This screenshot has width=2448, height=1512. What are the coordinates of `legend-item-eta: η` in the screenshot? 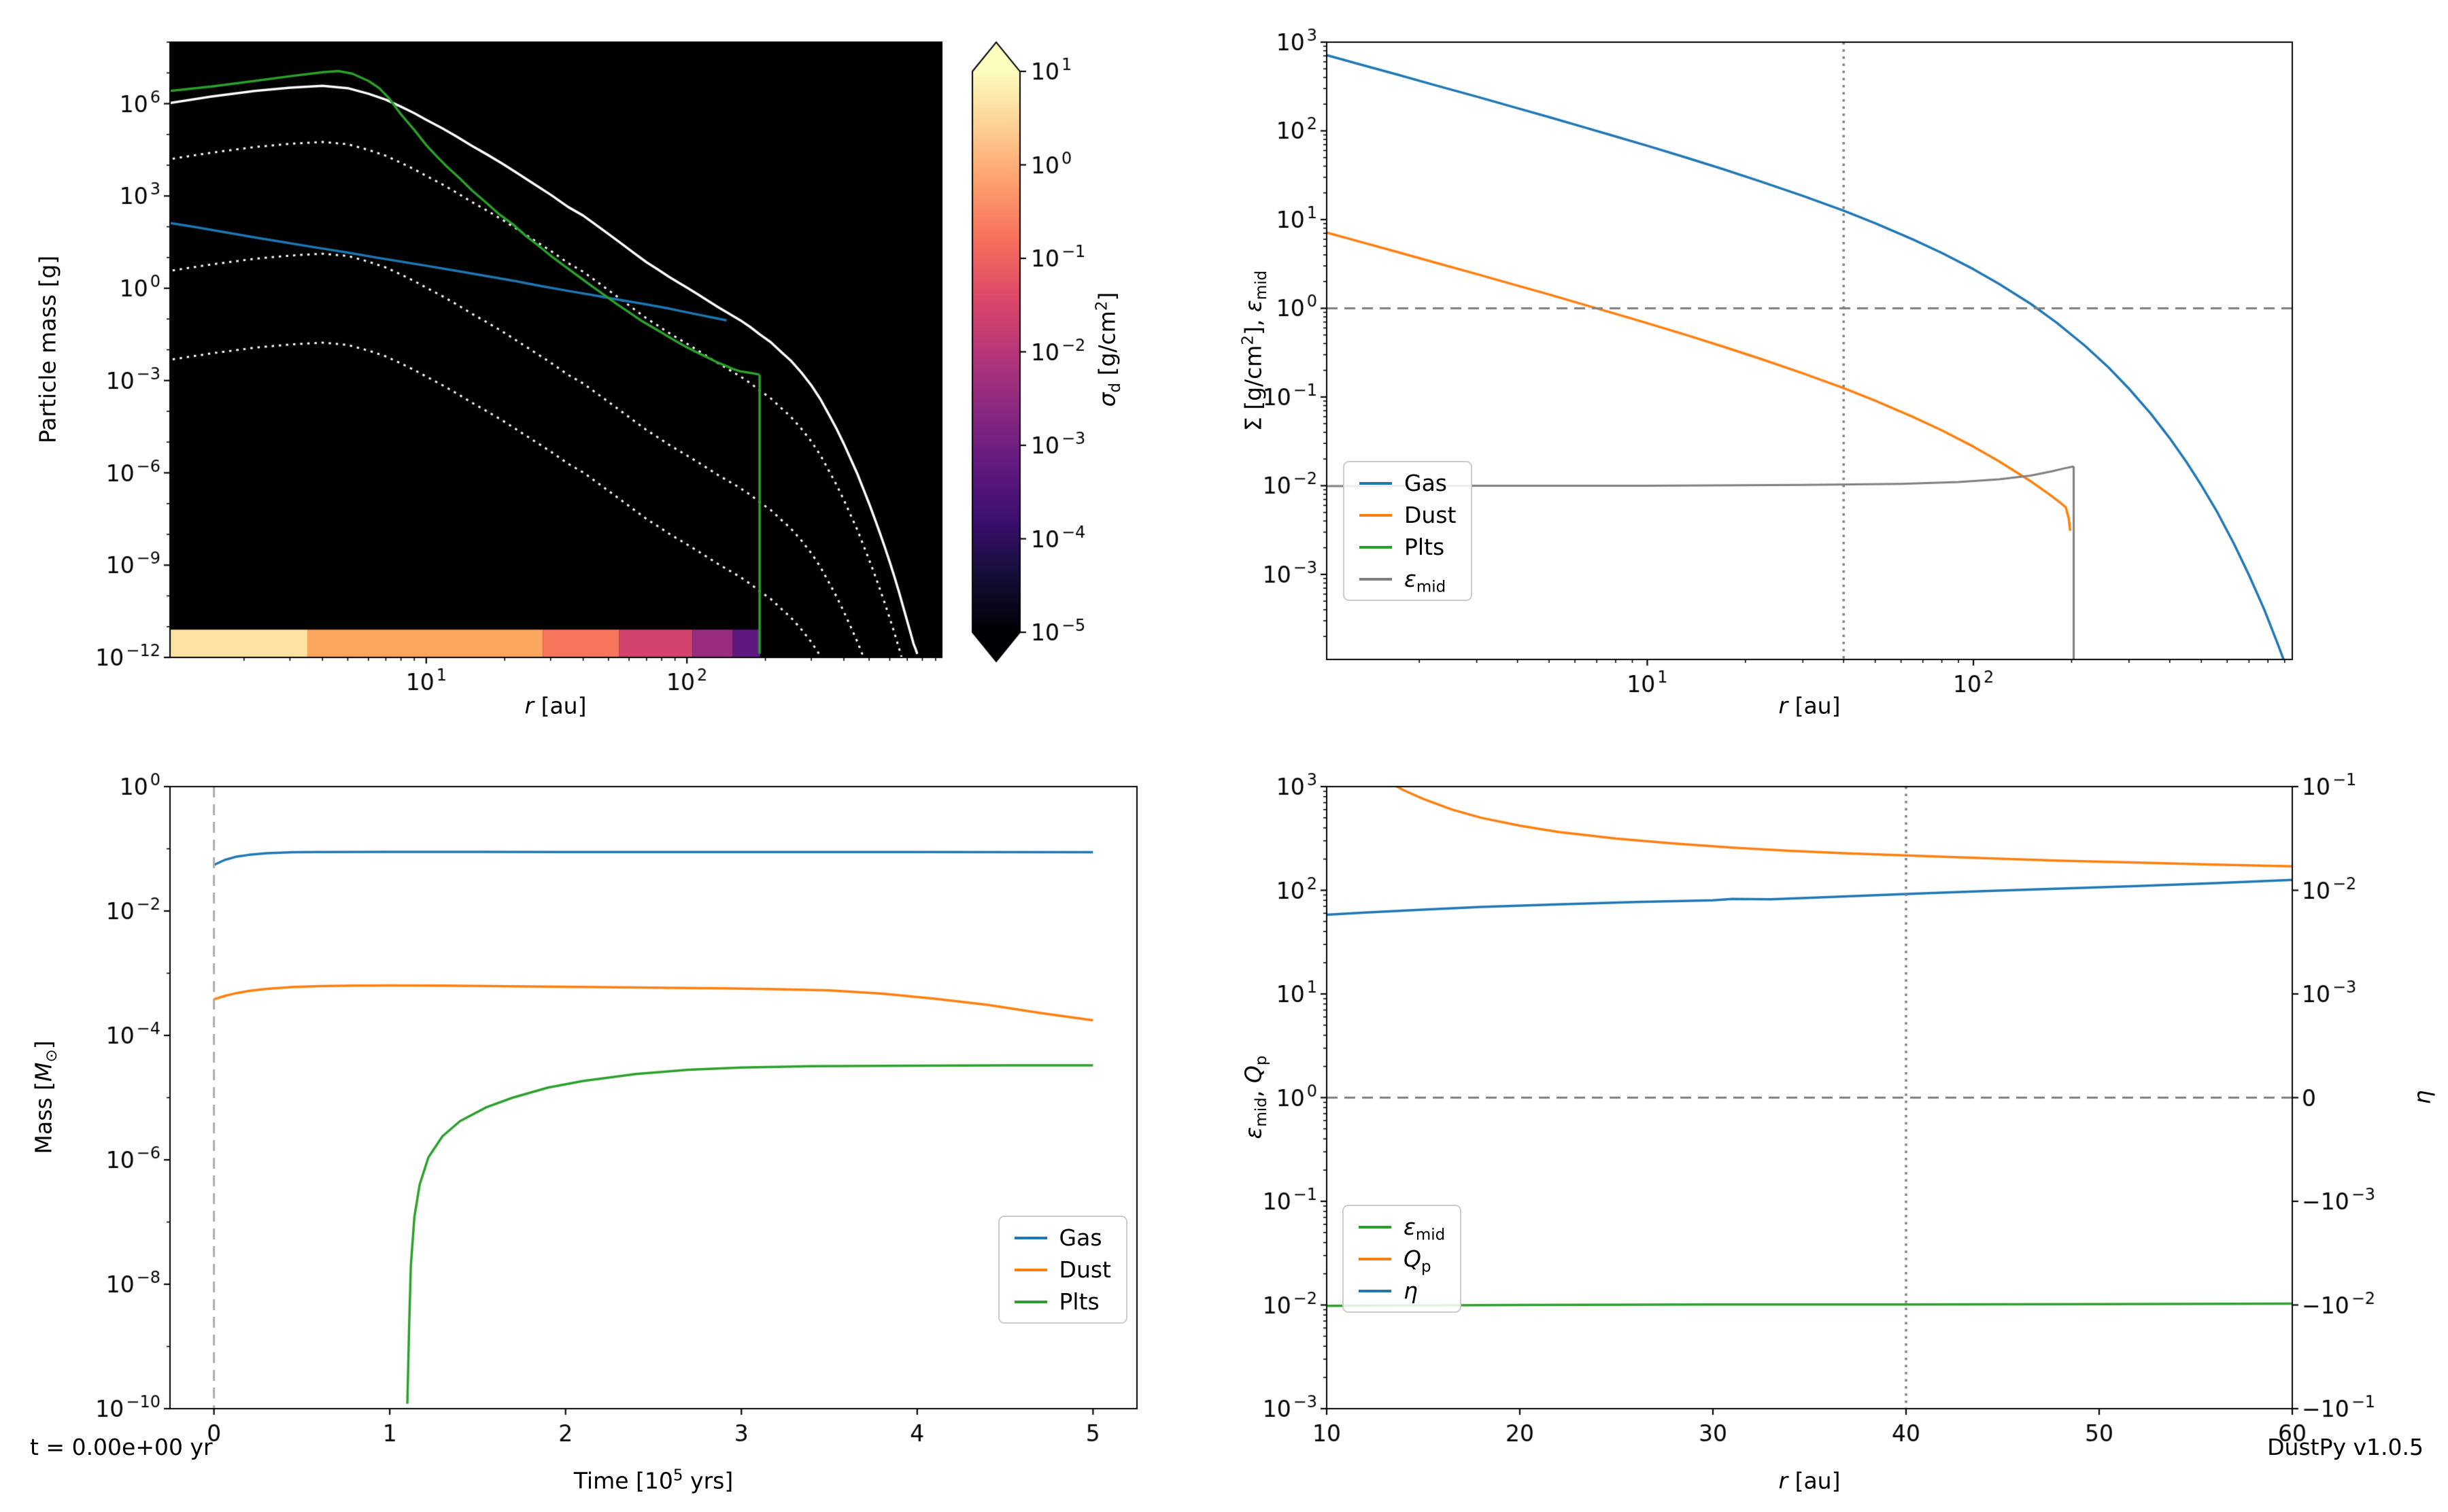 It's located at (1402, 1290).